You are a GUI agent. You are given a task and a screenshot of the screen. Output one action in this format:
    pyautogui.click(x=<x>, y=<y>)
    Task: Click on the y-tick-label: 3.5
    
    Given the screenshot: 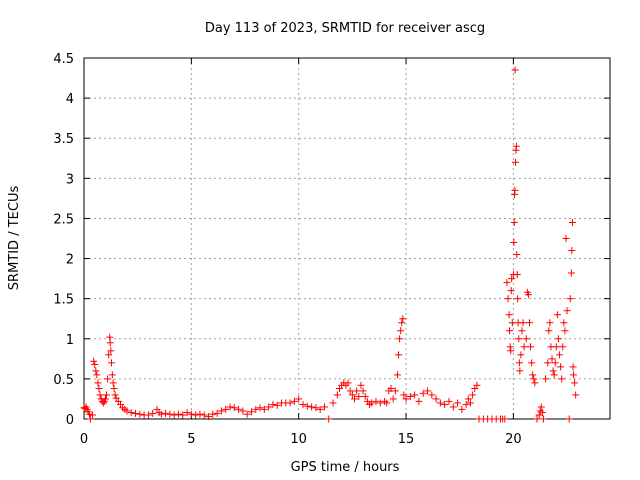 What is the action you would take?
    pyautogui.click(x=63, y=139)
    